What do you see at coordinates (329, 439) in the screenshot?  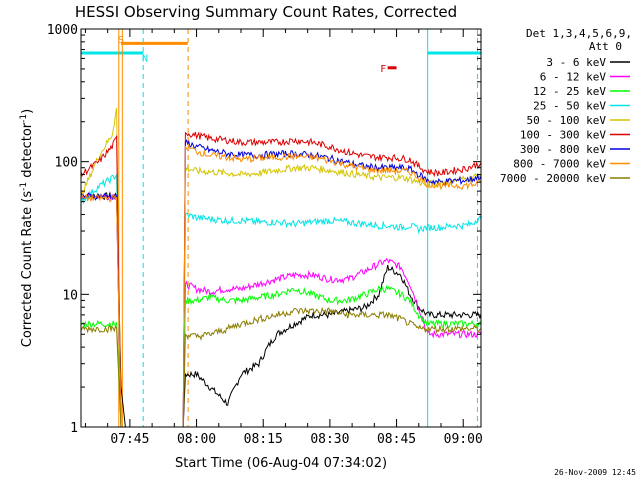 I see `x-tick-label: 08:30` at bounding box center [329, 439].